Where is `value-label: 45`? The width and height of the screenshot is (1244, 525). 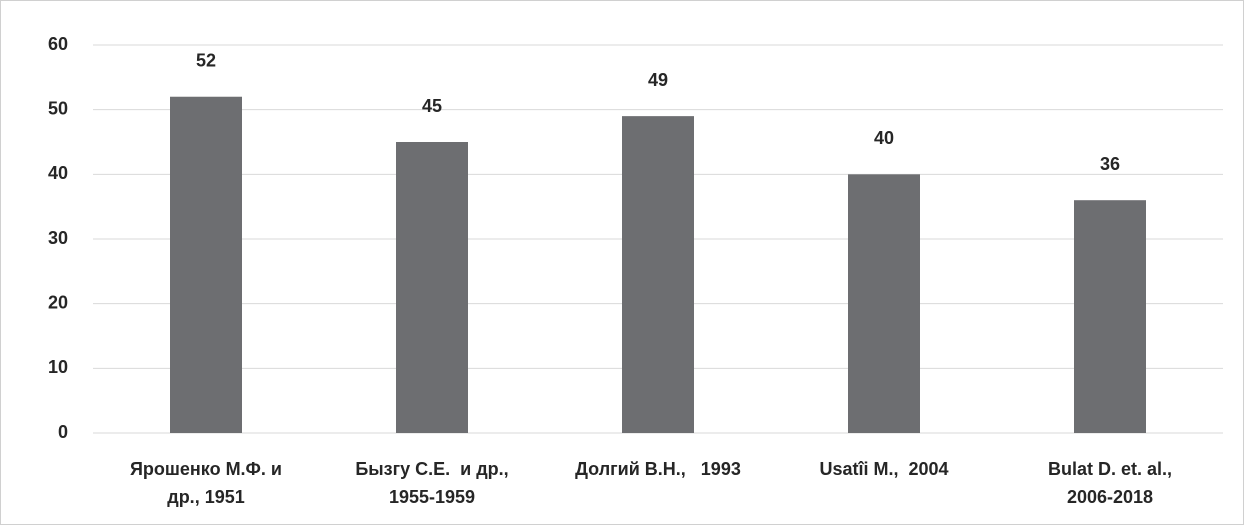
value-label: 45 is located at coordinates (432, 106).